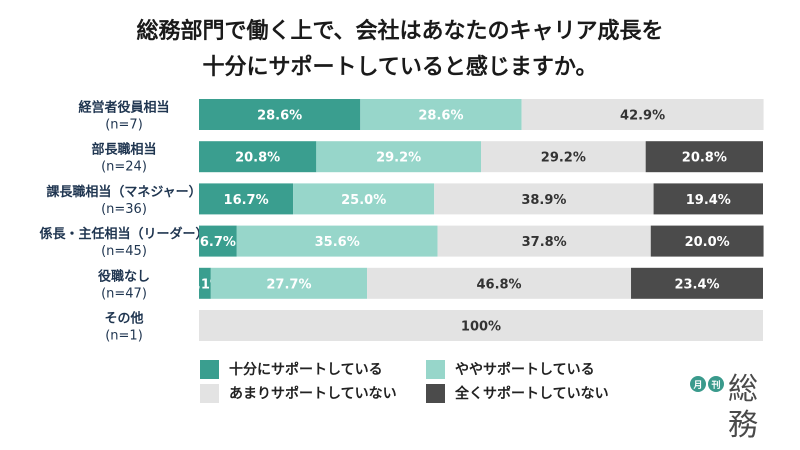 The width and height of the screenshot is (800, 450). I want to click on legend-item-little-support: あまりサポートしていない, so click(298, 393).